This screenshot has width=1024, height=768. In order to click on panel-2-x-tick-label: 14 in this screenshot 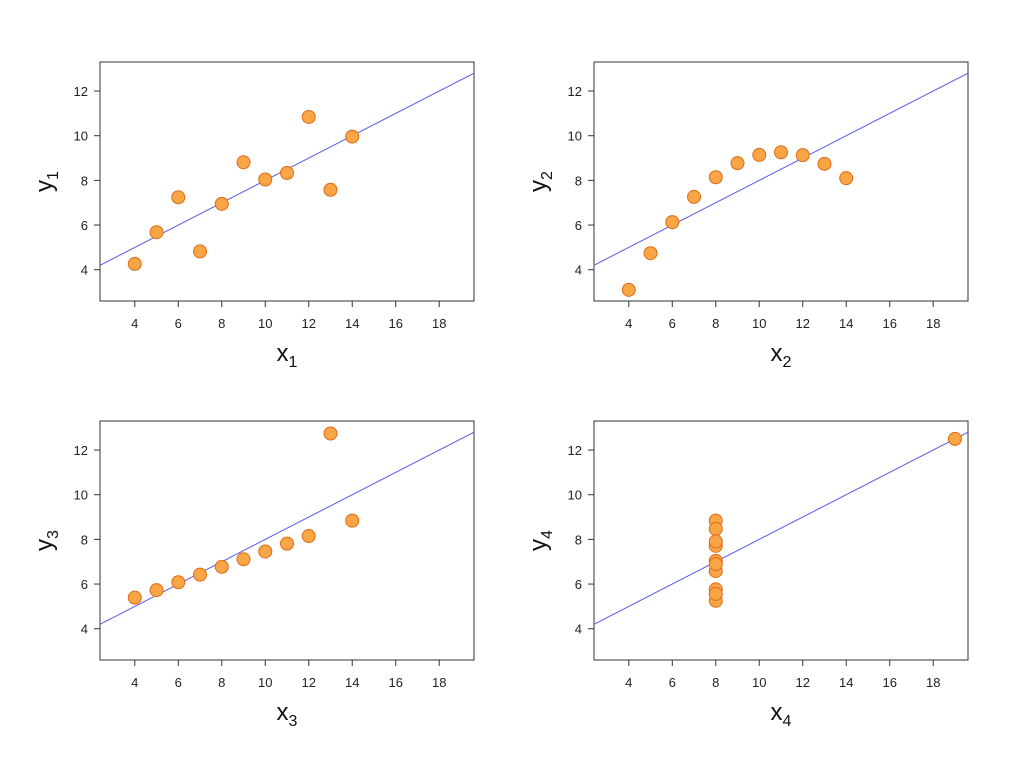, I will do `click(846, 323)`.